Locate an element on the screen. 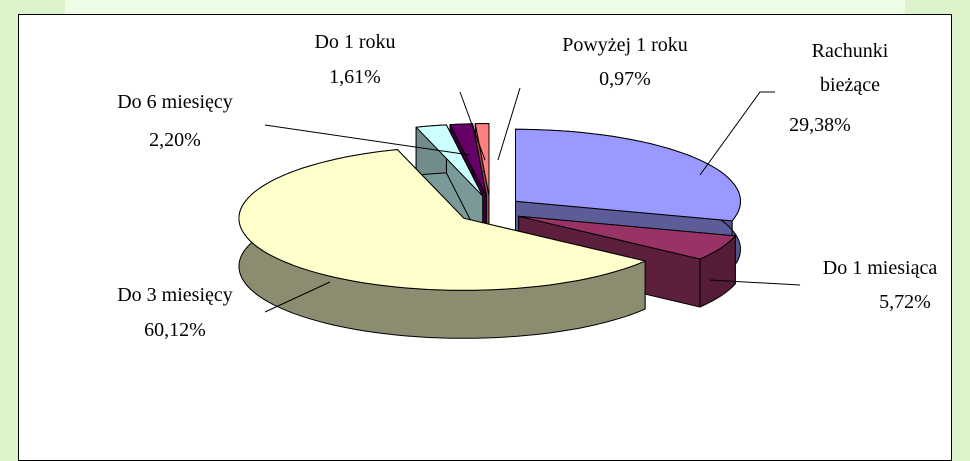 The height and width of the screenshot is (461, 970). slice-value: 2,20% is located at coordinates (175, 140).